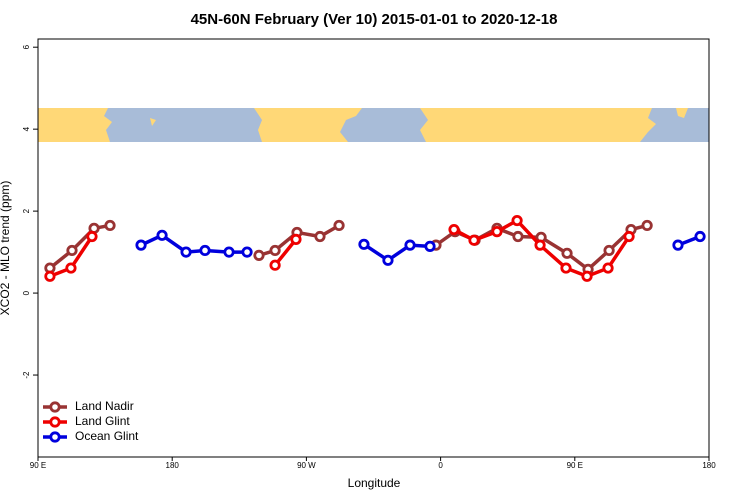  I want to click on y-tick-label: 6, so click(26, 46).